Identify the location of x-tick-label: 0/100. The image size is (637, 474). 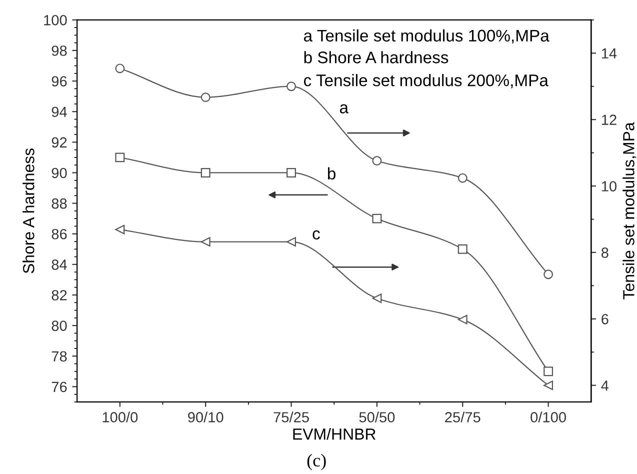
(548, 417).